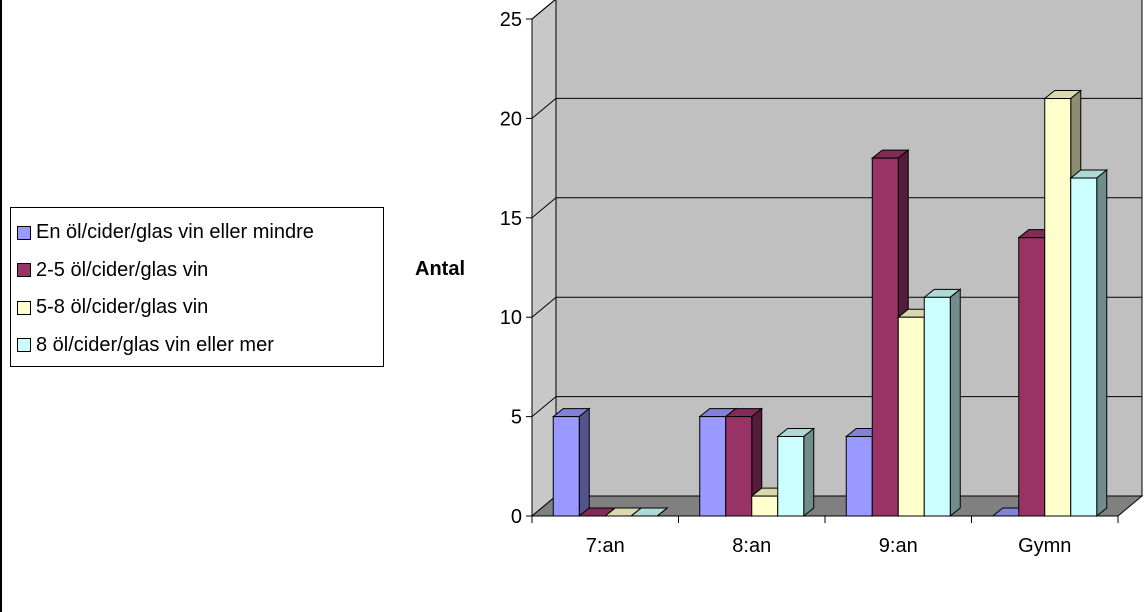 The height and width of the screenshot is (612, 1144). Describe the element at coordinates (440, 269) in the screenshot. I see `y-axis-label: Antal` at that location.